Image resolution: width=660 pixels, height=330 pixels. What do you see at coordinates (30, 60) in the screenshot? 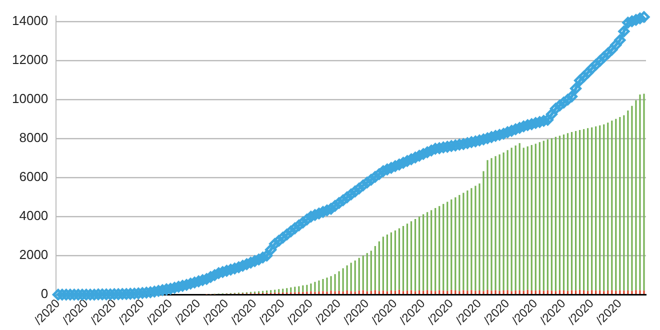
I see `y-tick-label: 12000` at bounding box center [30, 60].